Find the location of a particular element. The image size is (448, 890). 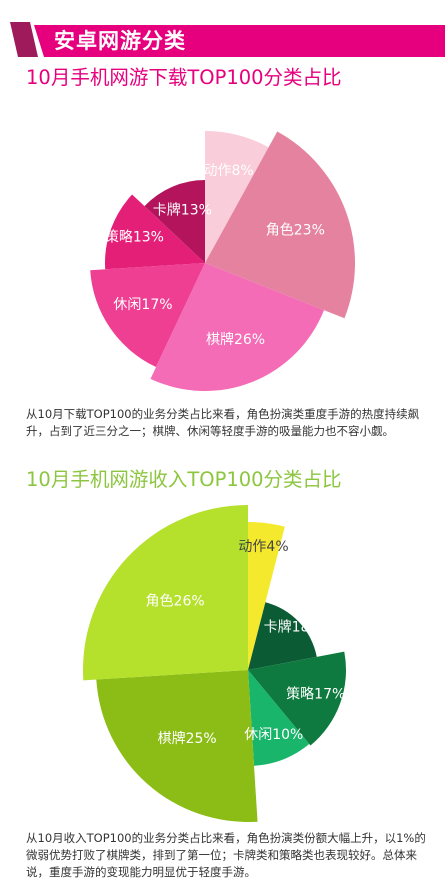

banner-main-shape is located at coordinates (239, 41).